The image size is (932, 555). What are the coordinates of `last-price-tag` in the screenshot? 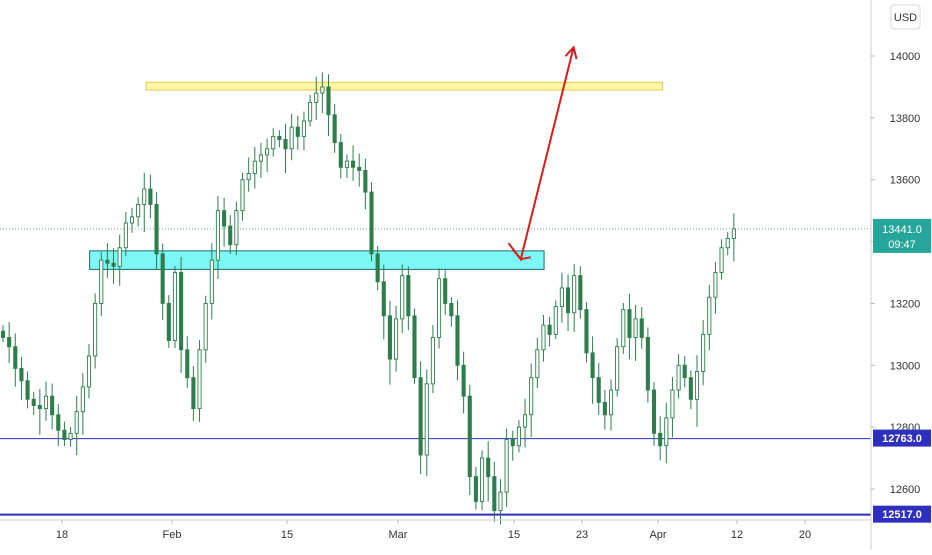 It's located at (902, 235).